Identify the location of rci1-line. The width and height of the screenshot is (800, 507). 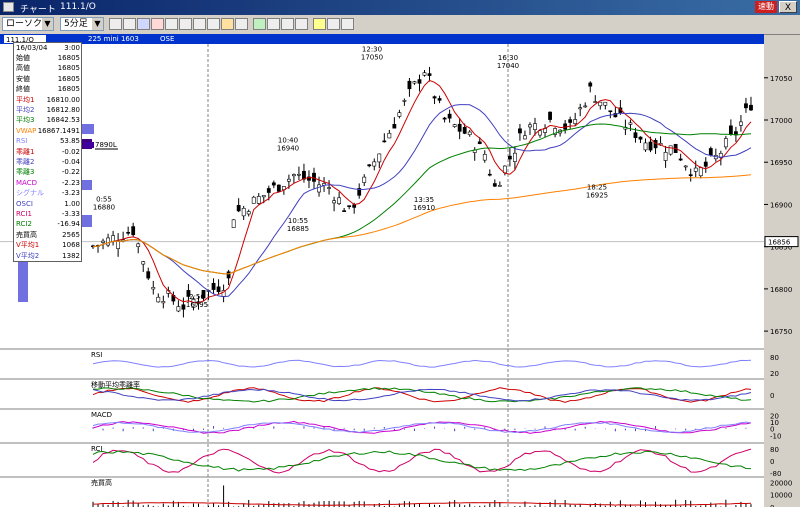
(422, 461).